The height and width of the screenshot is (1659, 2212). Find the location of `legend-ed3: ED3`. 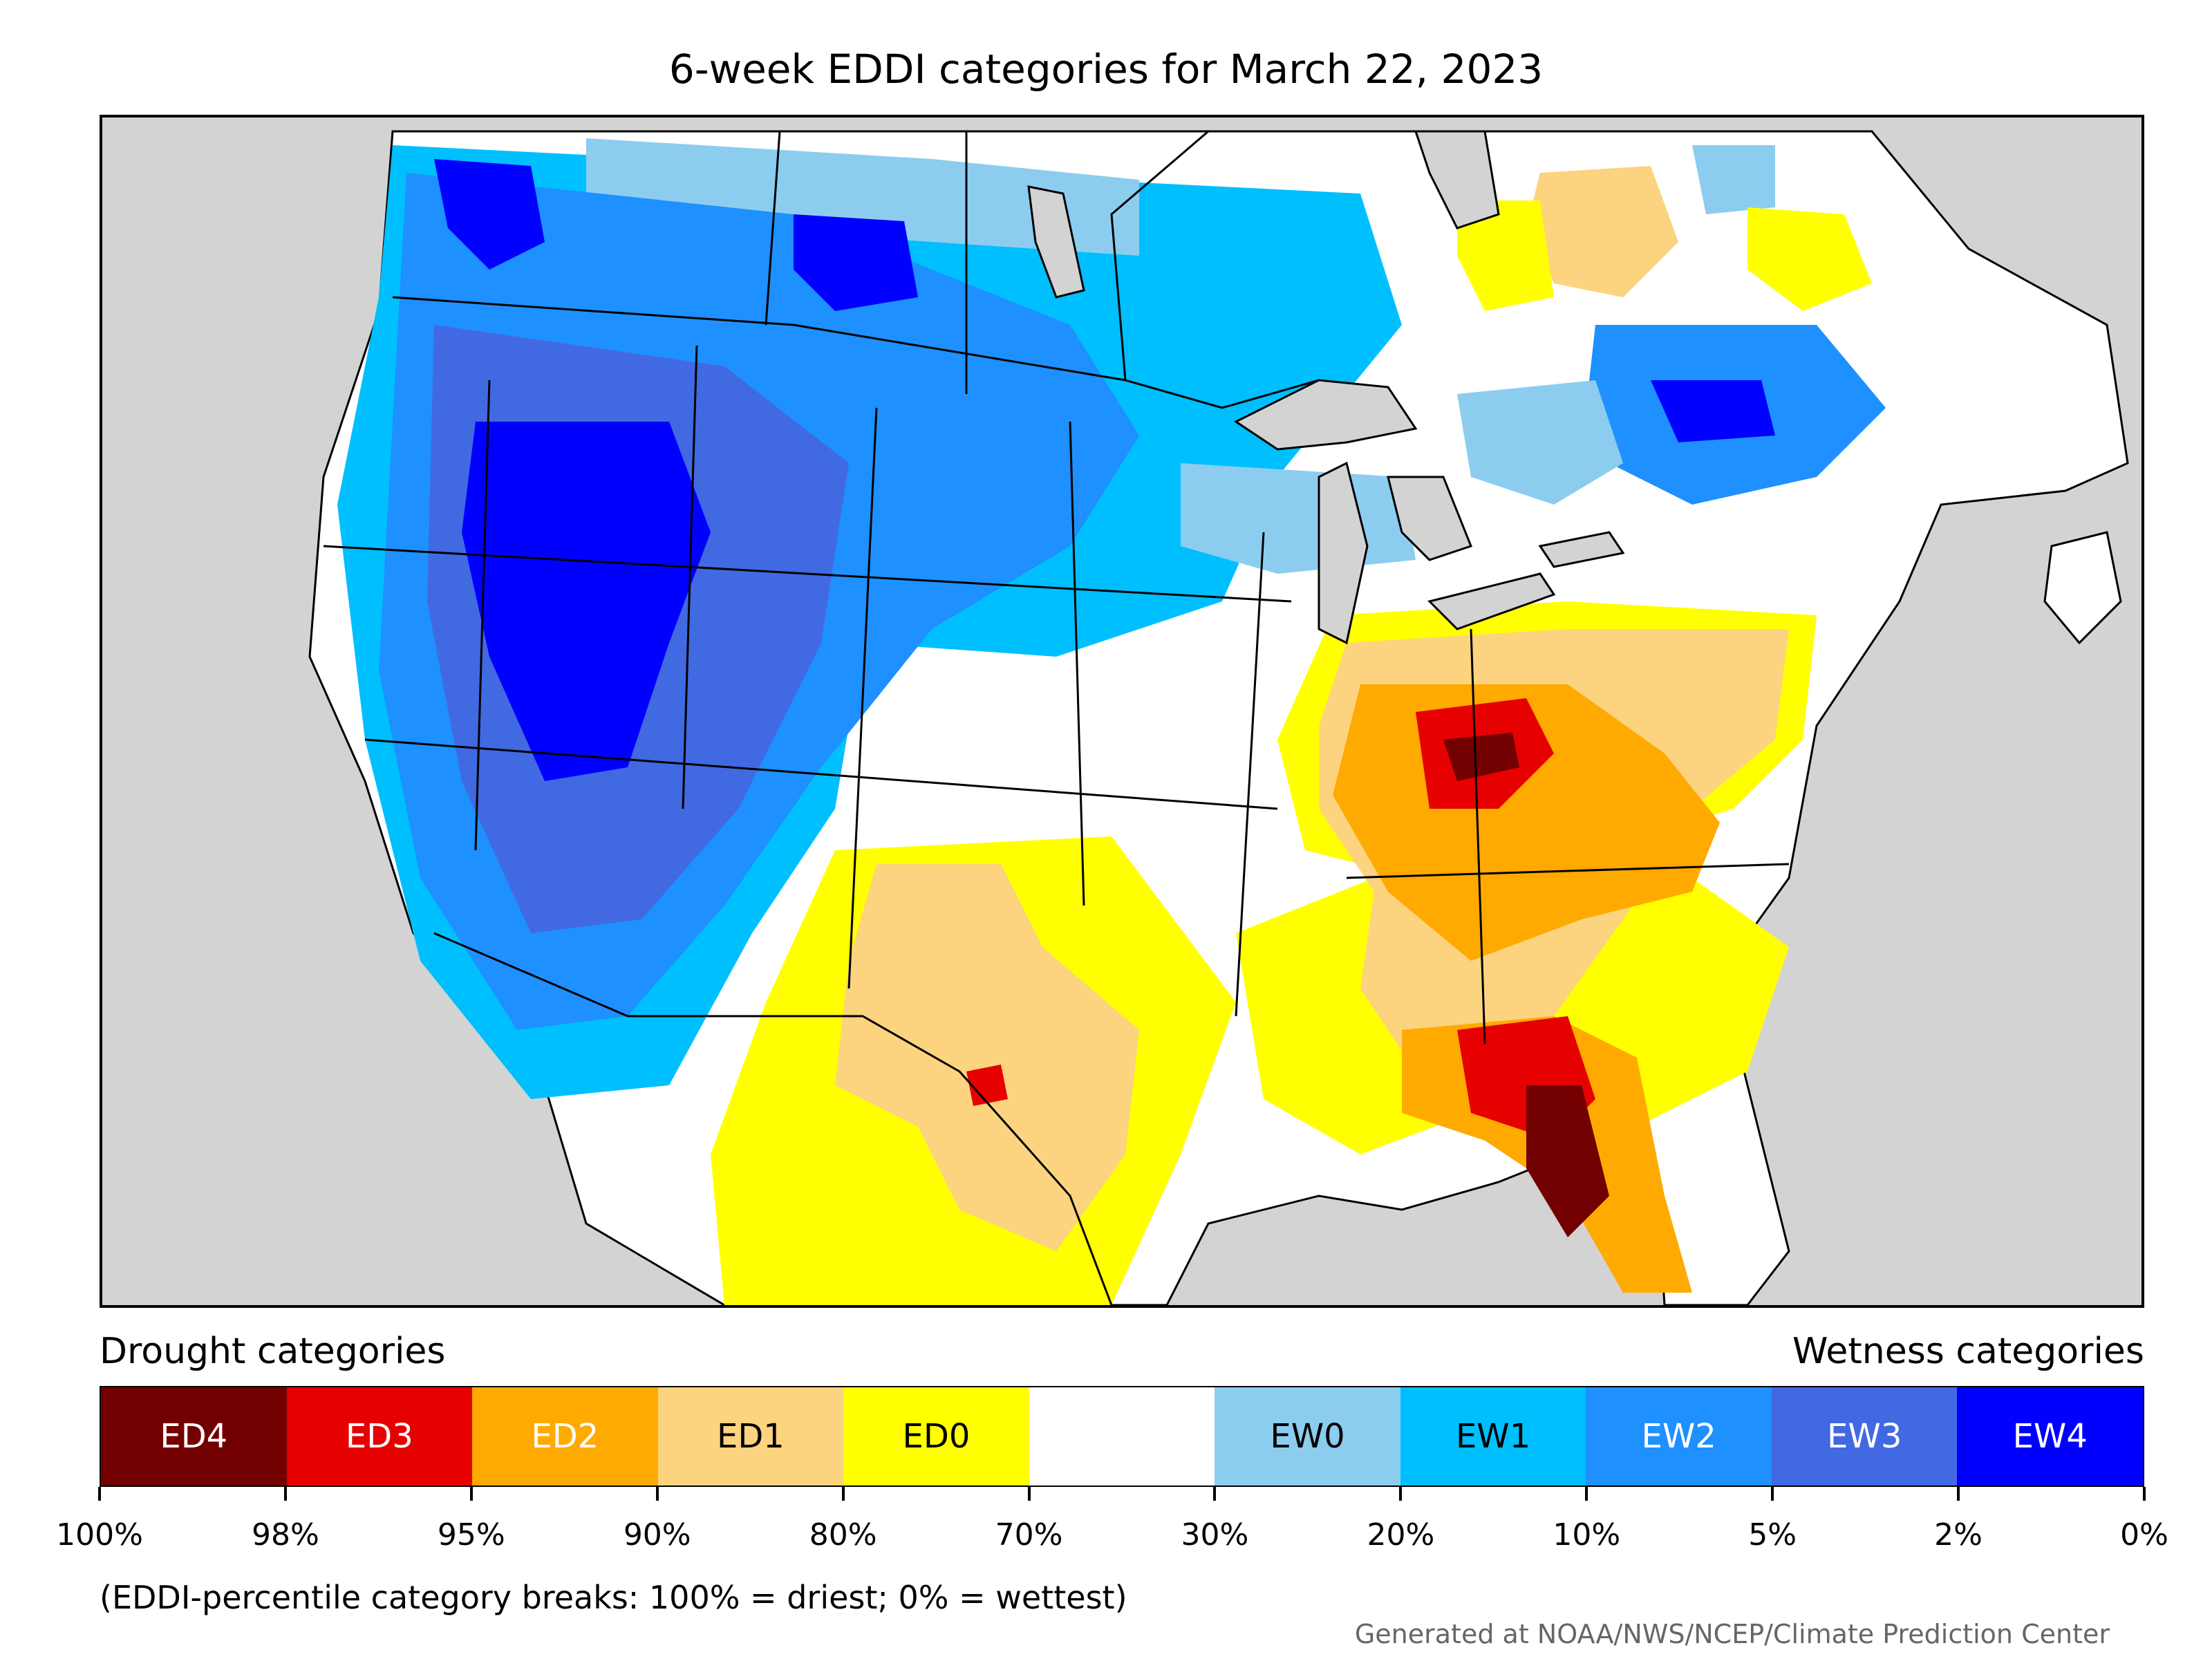

legend-ed3: ED3 is located at coordinates (379, 1436).